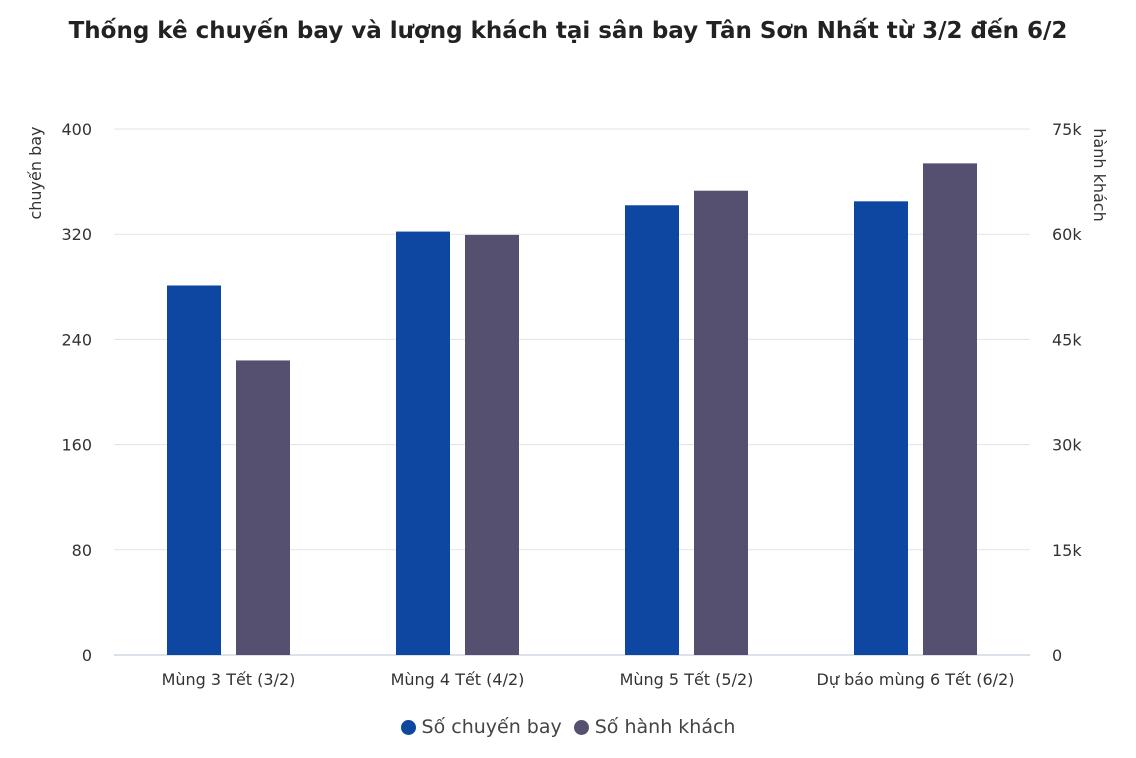 Image resolution: width=1136 pixels, height=758 pixels. What do you see at coordinates (76, 339) in the screenshot?
I see `left-tick-label: 240` at bounding box center [76, 339].